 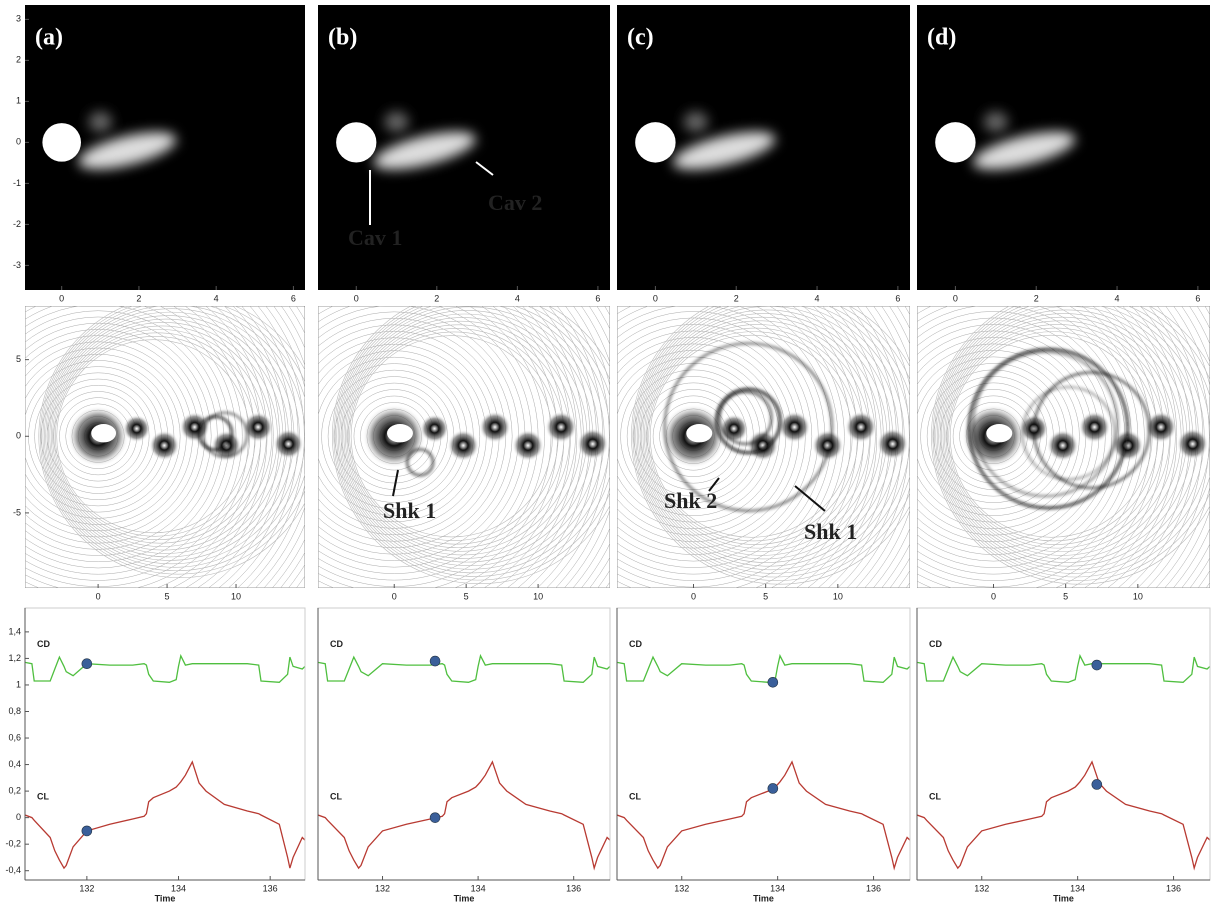 What do you see at coordinates (515, 202) in the screenshot?
I see `annotation: Cav 2` at bounding box center [515, 202].